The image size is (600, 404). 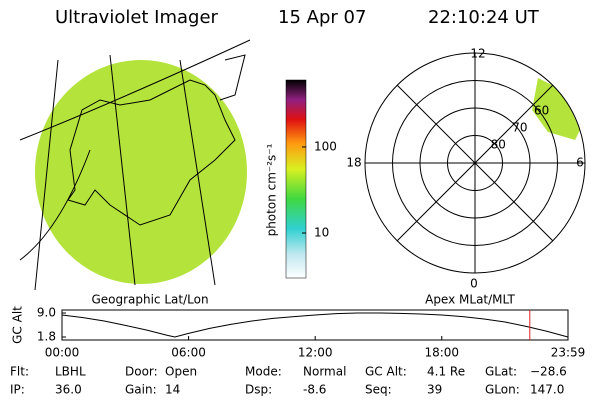 What do you see at coordinates (19, 372) in the screenshot?
I see `status-label: Flt:` at bounding box center [19, 372].